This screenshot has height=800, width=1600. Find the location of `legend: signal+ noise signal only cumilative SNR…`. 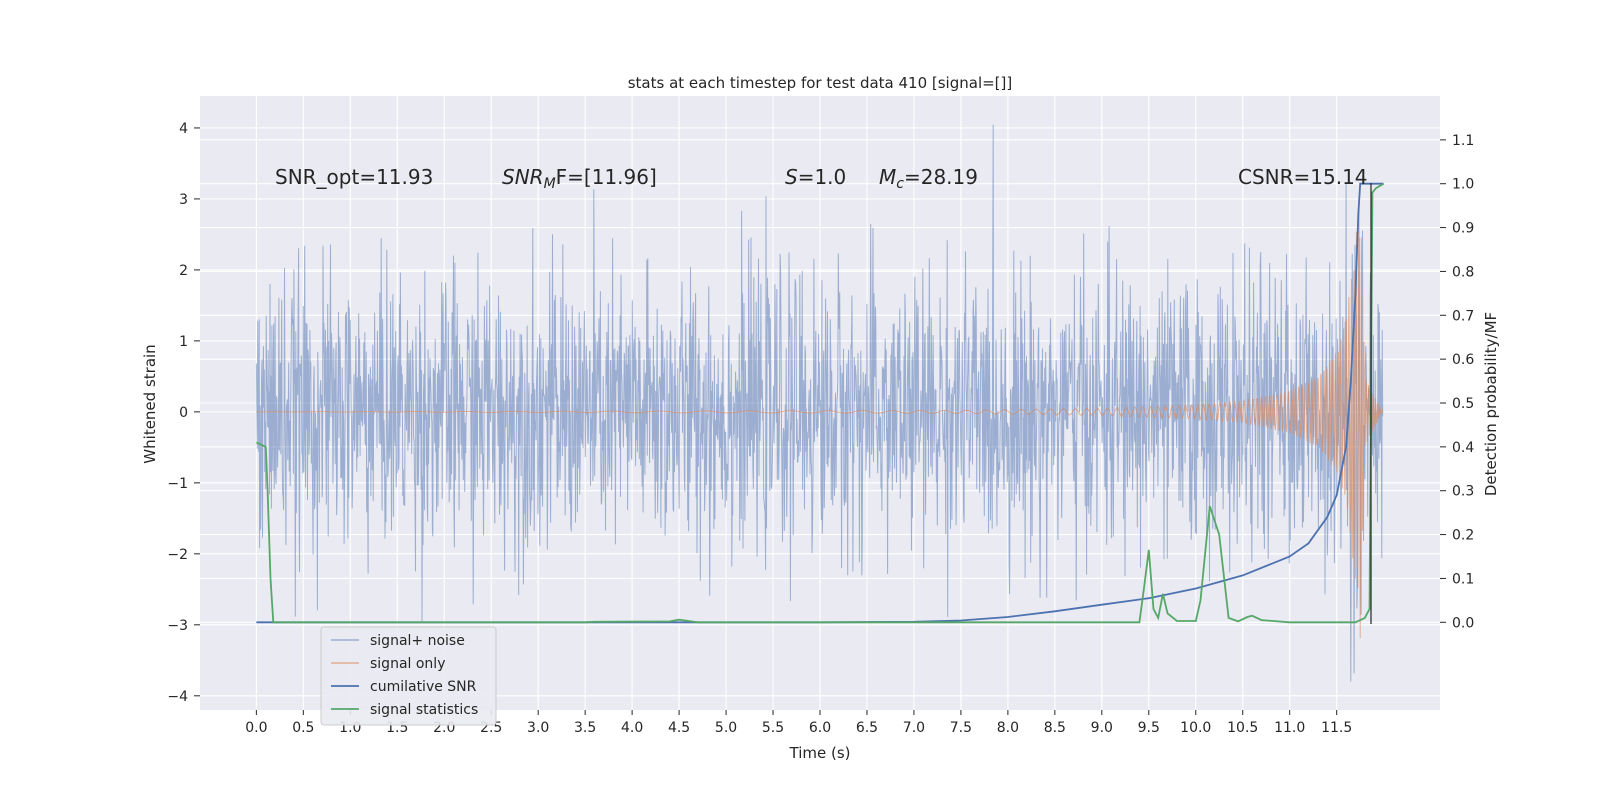

legend: signal+ noise signal only cumilative SNR… is located at coordinates (408, 676).